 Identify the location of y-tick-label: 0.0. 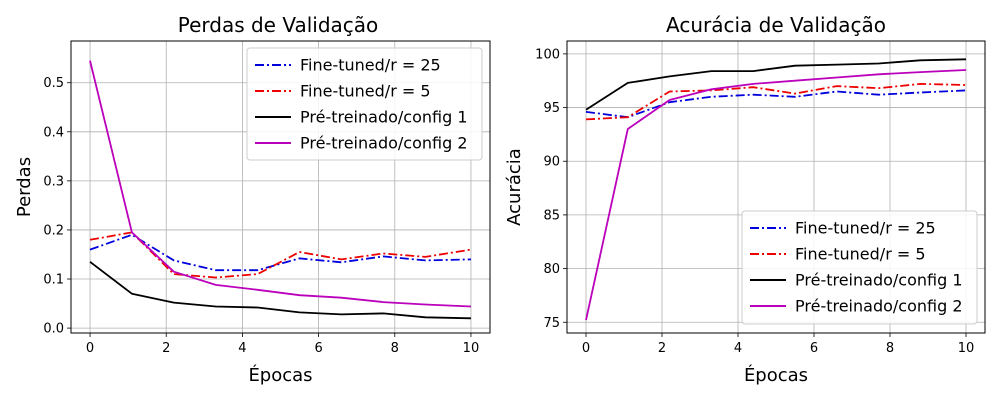
(53, 329).